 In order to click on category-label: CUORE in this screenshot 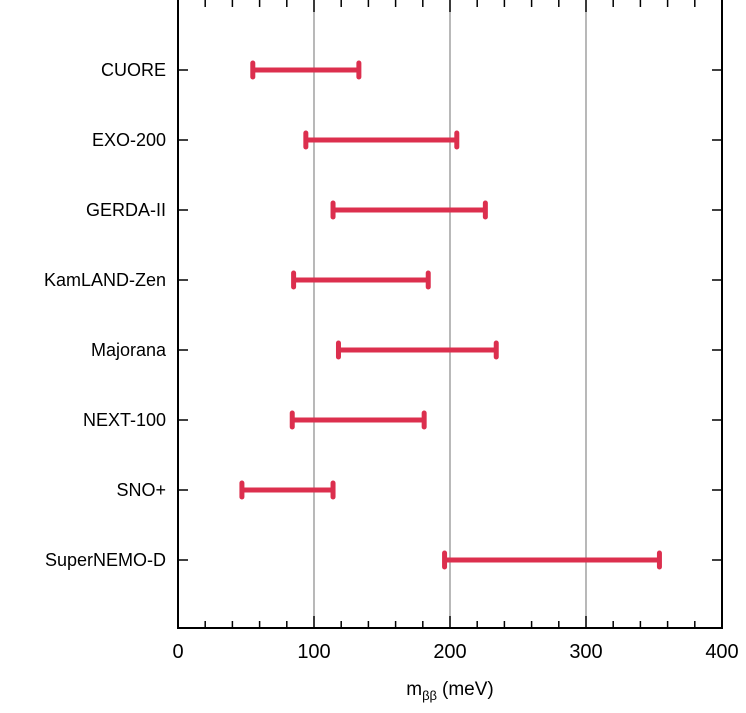, I will do `click(133, 70)`.